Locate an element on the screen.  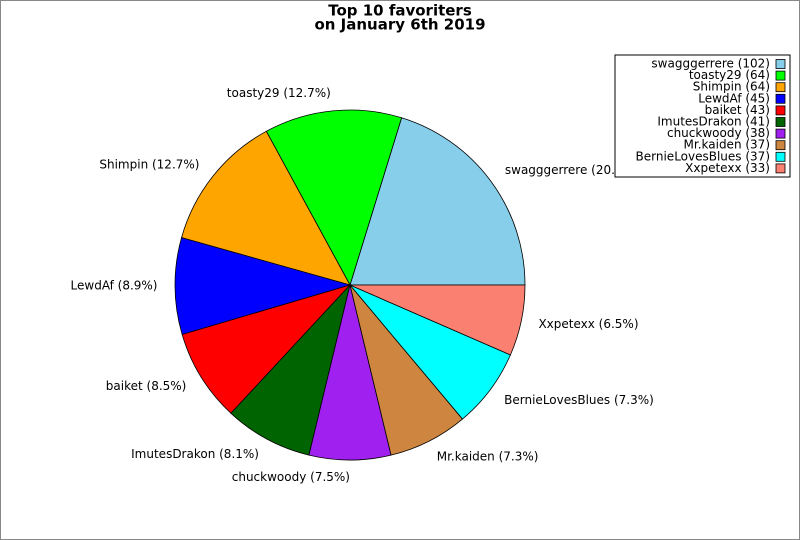
slice-label: ImutesDrakon (8.1%) is located at coordinates (195, 454).